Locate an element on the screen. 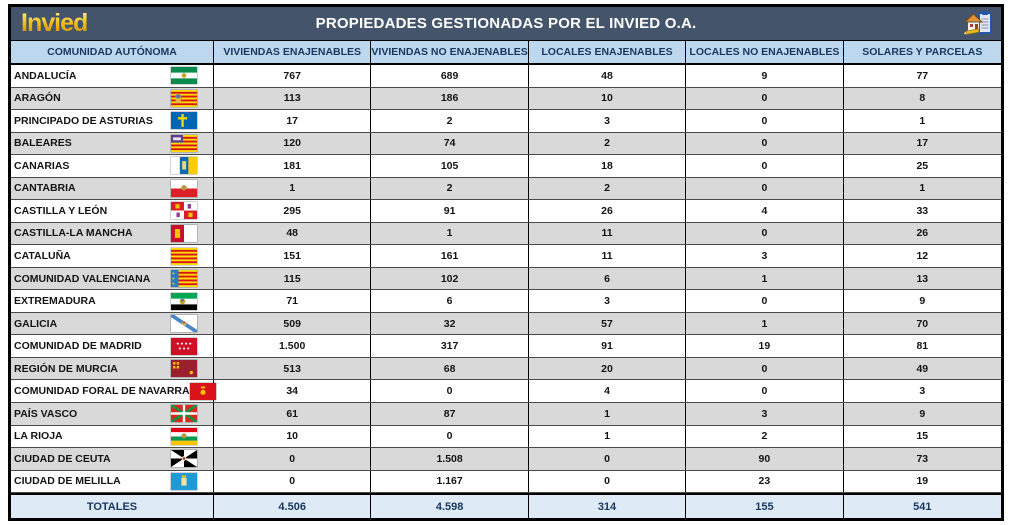  community-cell: PAÍS VASCO is located at coordinates (112, 413).